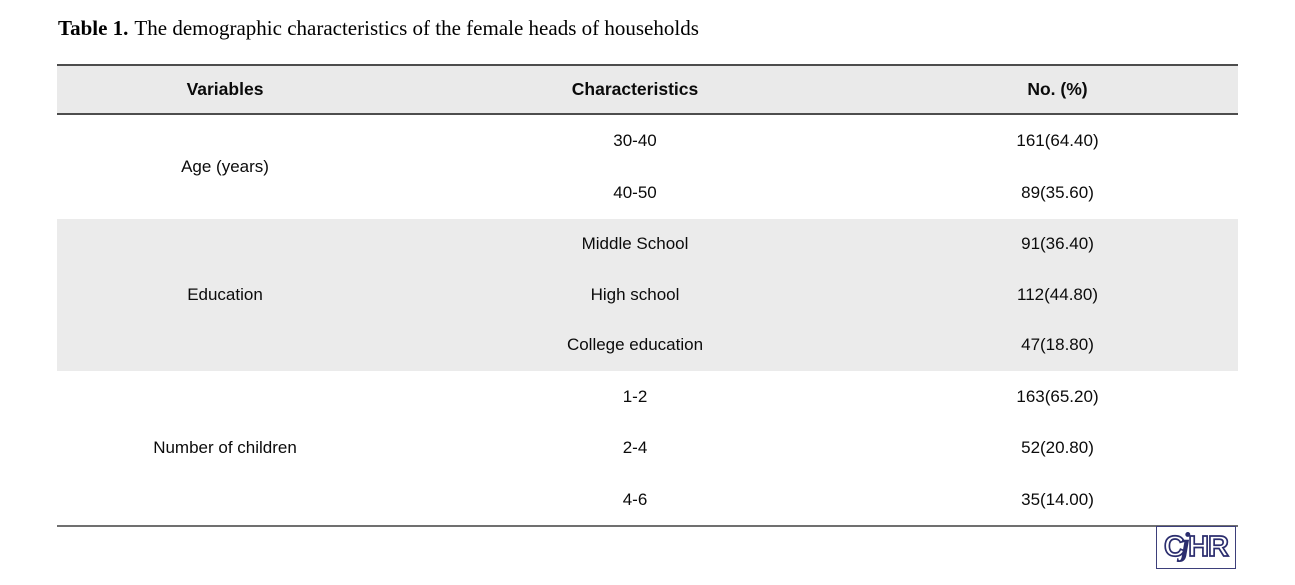 This screenshot has height=585, width=1295. I want to click on column-header-no-percent: No. (%), so click(1057, 89).